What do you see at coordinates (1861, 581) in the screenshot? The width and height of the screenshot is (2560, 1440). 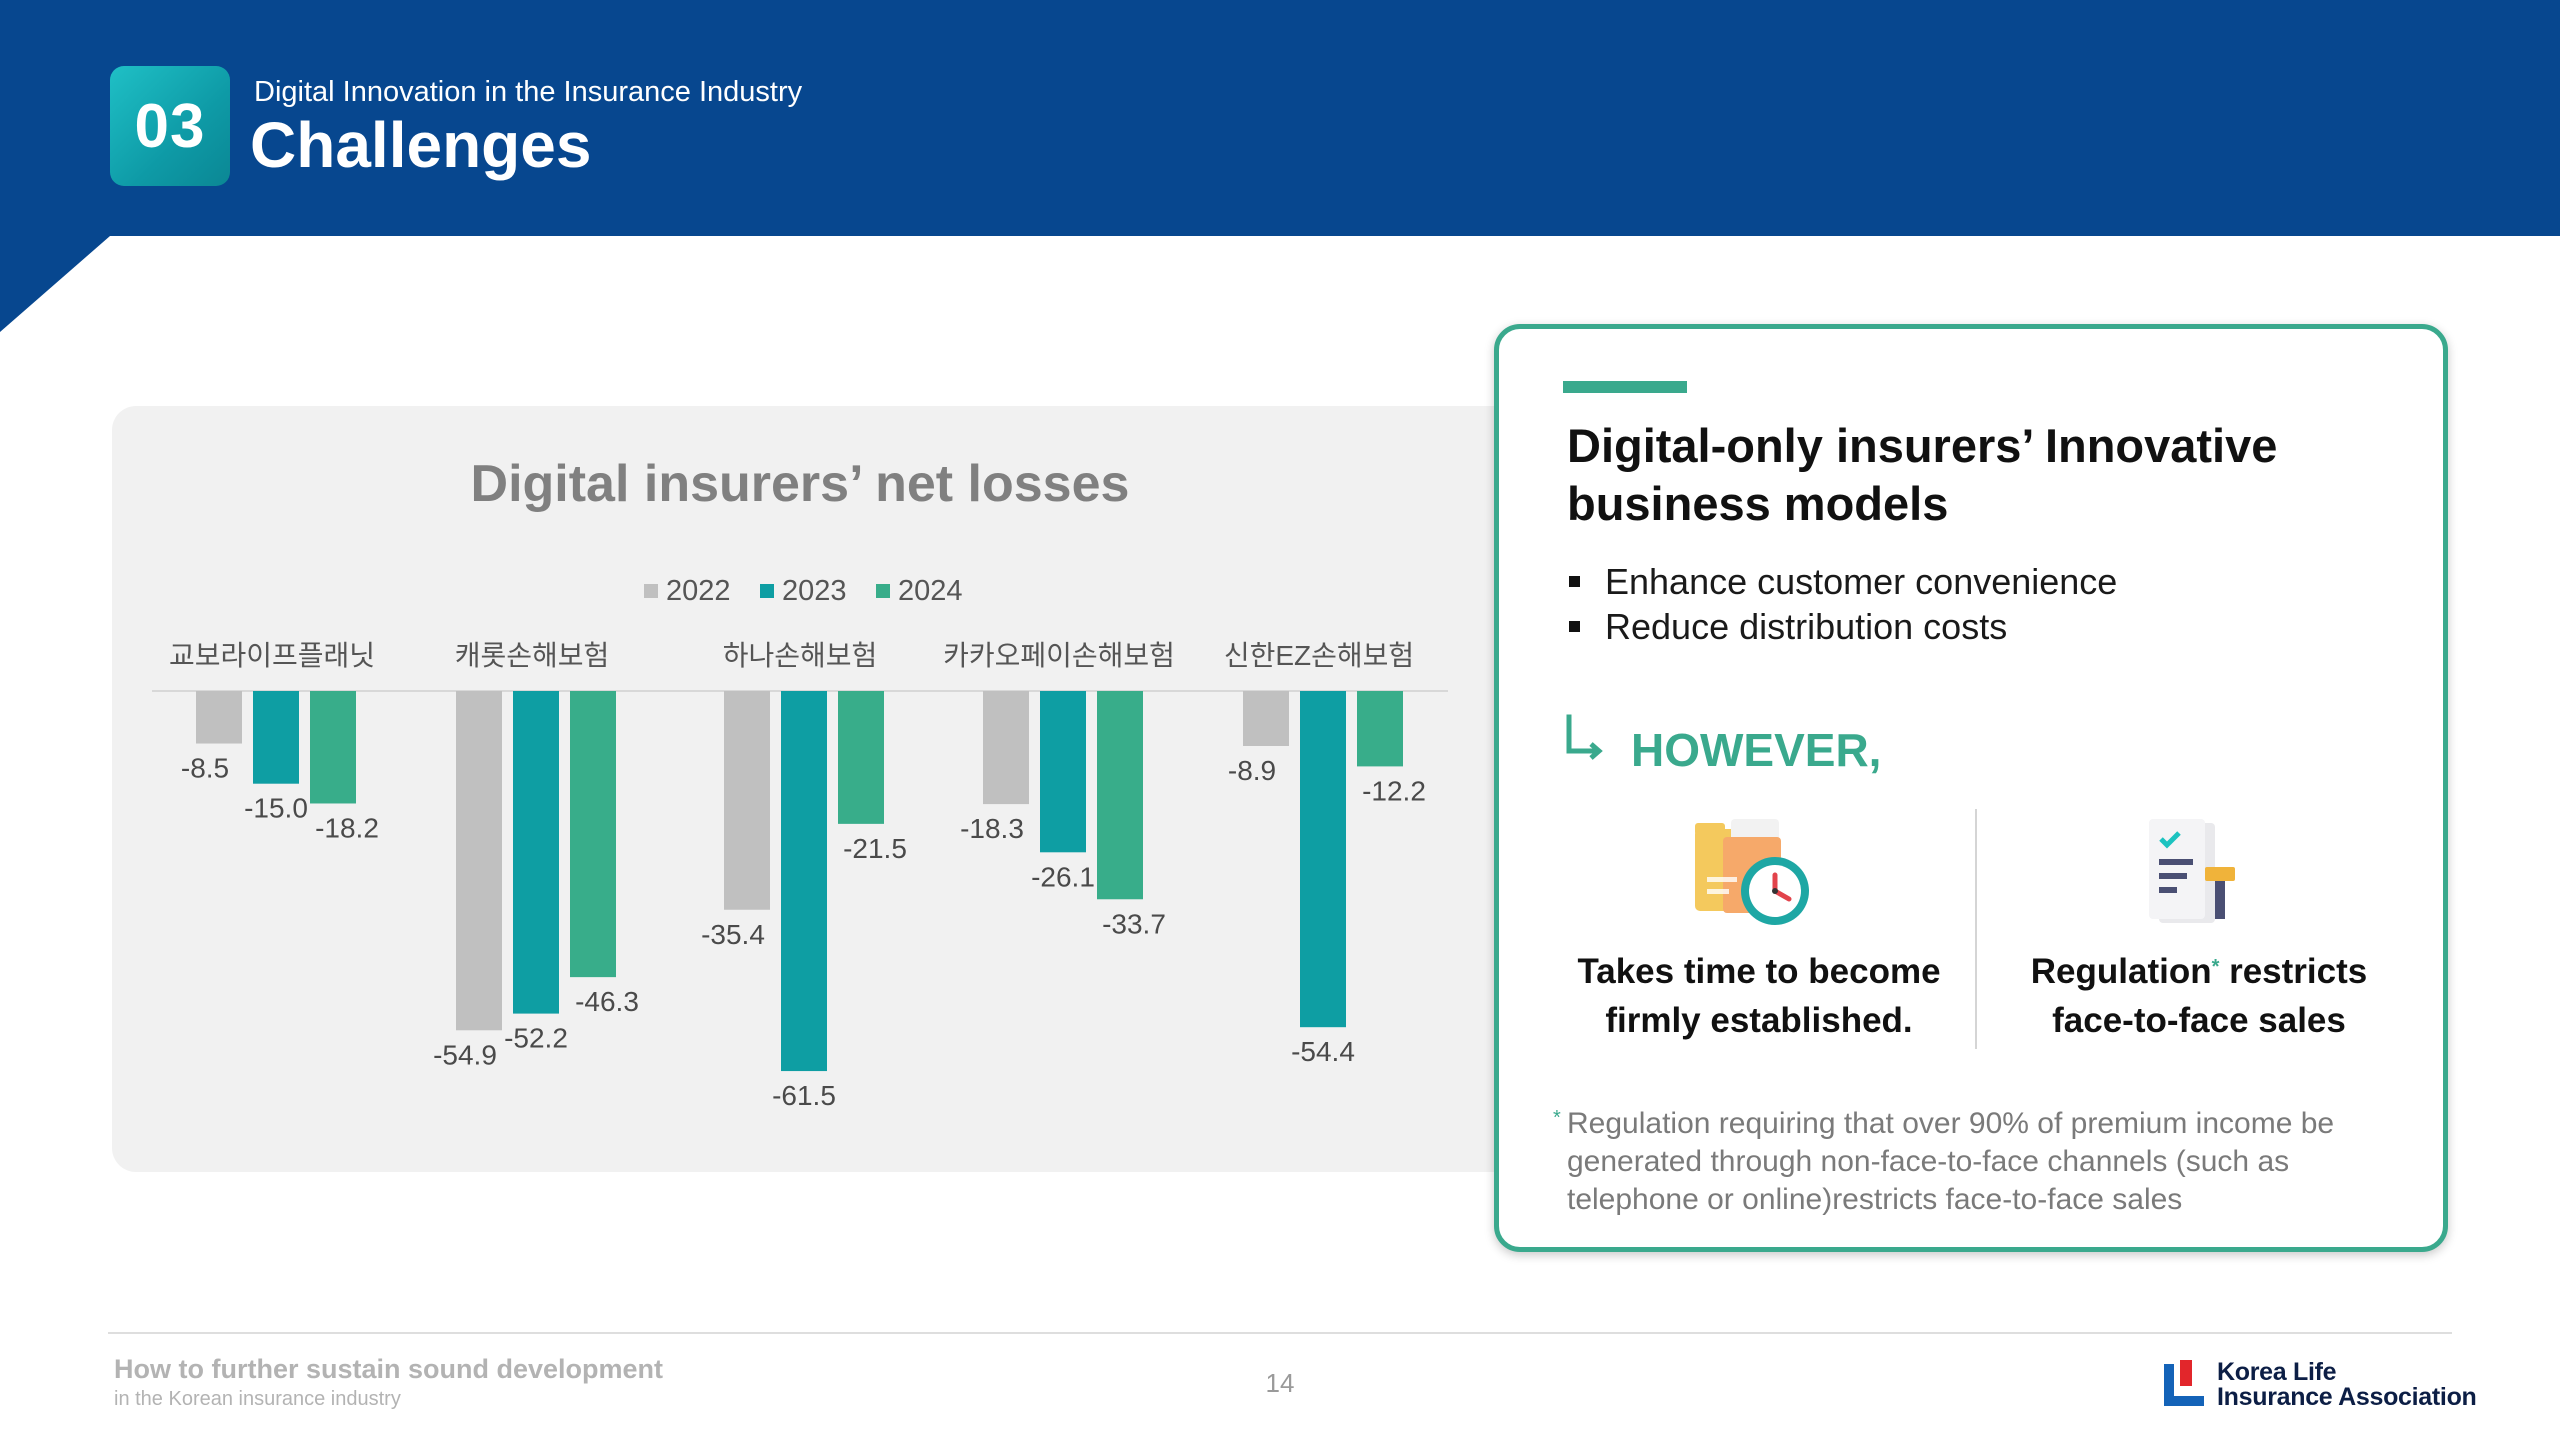 I see `bullet-text: Enhance customer convenience` at bounding box center [1861, 581].